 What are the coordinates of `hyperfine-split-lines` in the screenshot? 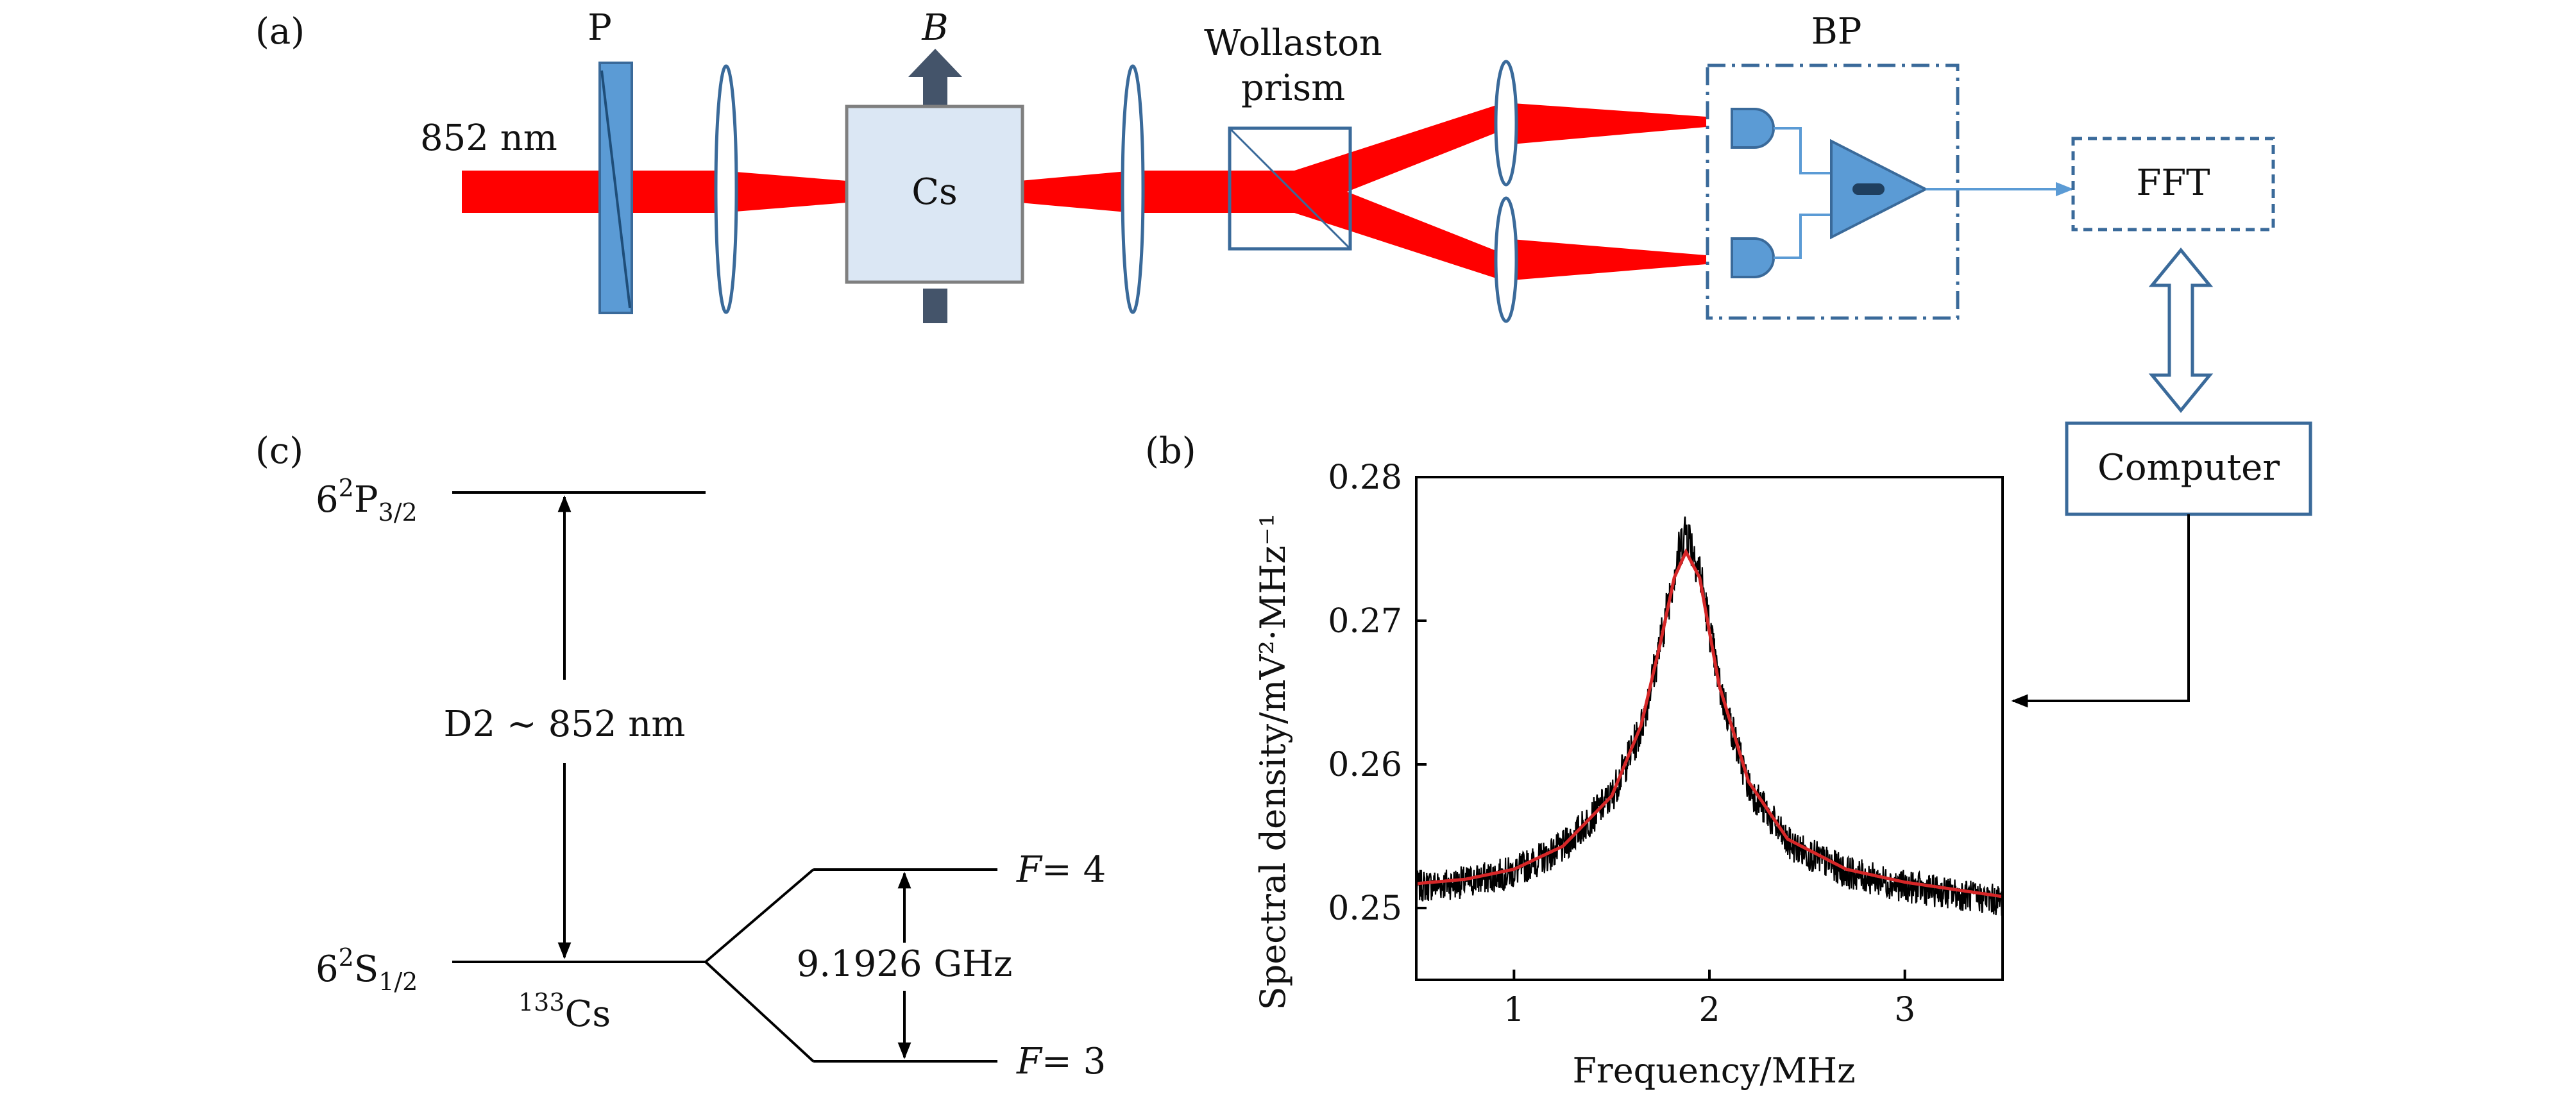 It's located at (759, 965).